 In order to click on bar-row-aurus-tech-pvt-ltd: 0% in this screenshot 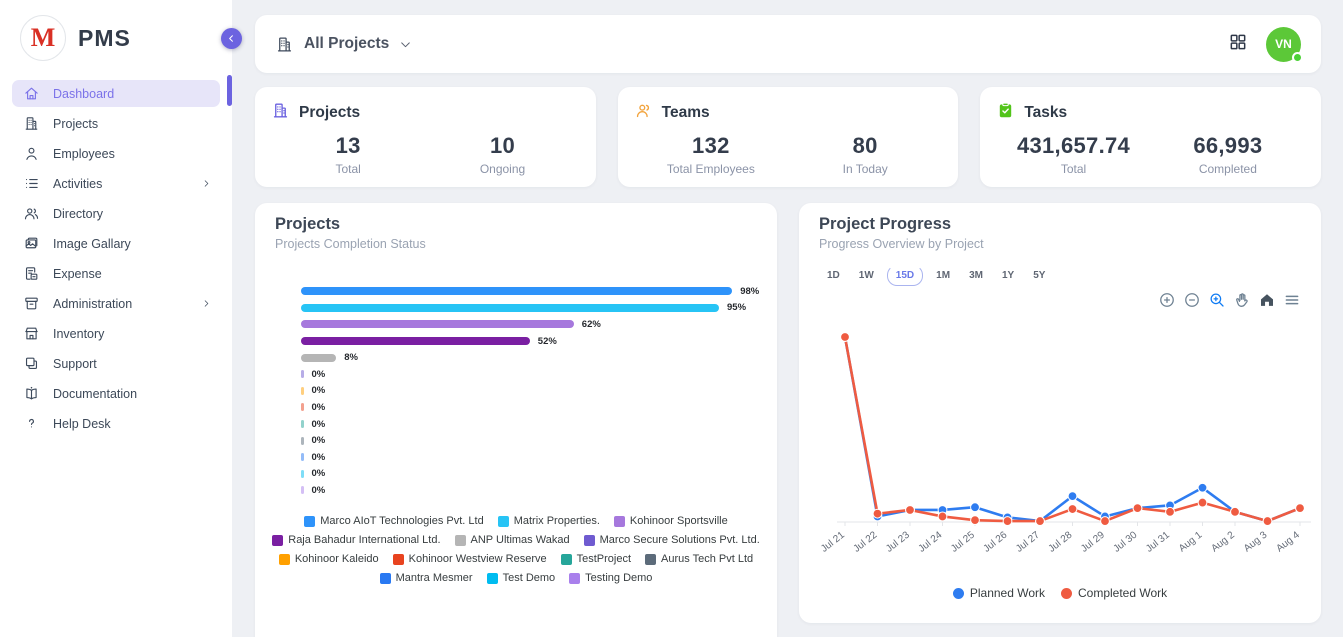, I will do `click(520, 440)`.